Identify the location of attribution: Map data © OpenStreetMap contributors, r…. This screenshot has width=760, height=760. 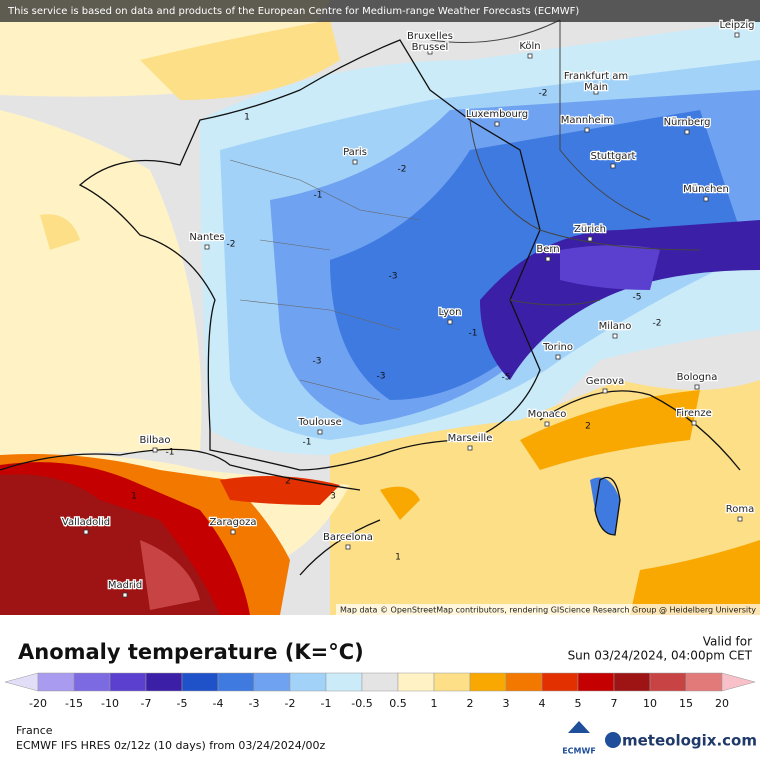
(548, 610).